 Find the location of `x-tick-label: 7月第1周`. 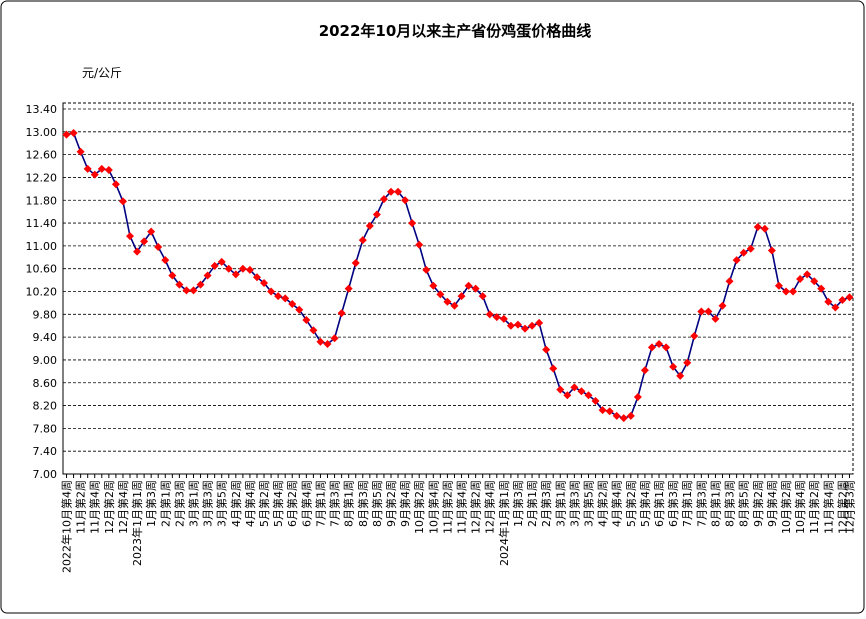

x-tick-label: 7月第1周 is located at coordinates (687, 503).